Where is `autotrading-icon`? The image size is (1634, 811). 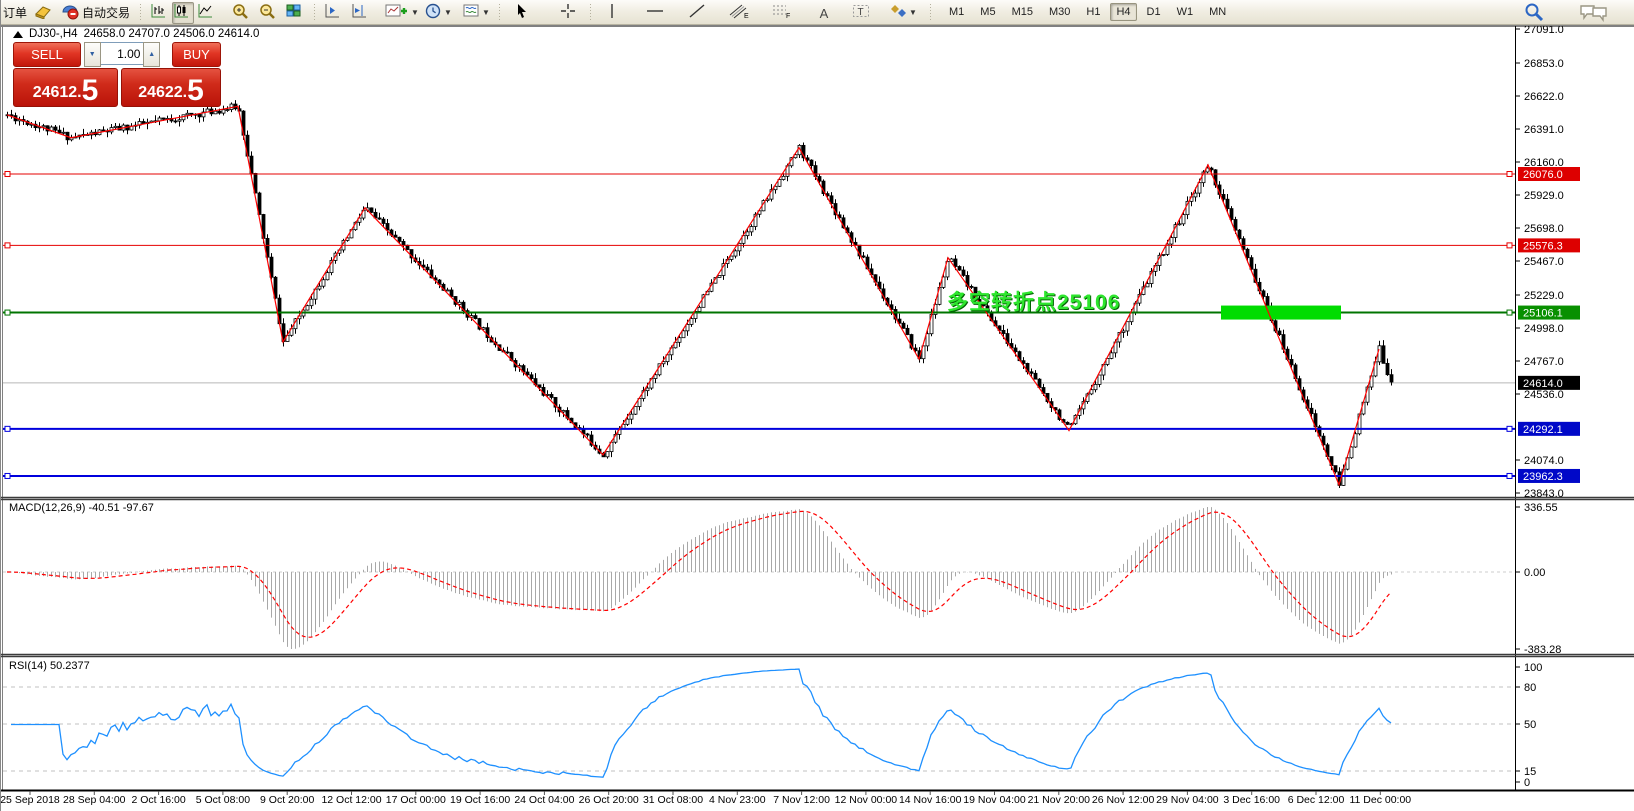
autotrading-icon is located at coordinates (70, 14).